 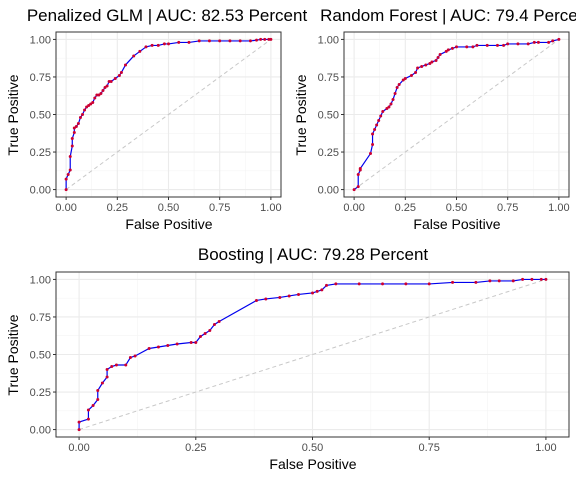 I want to click on x-tick-label: 0.50, so click(x=456, y=208).